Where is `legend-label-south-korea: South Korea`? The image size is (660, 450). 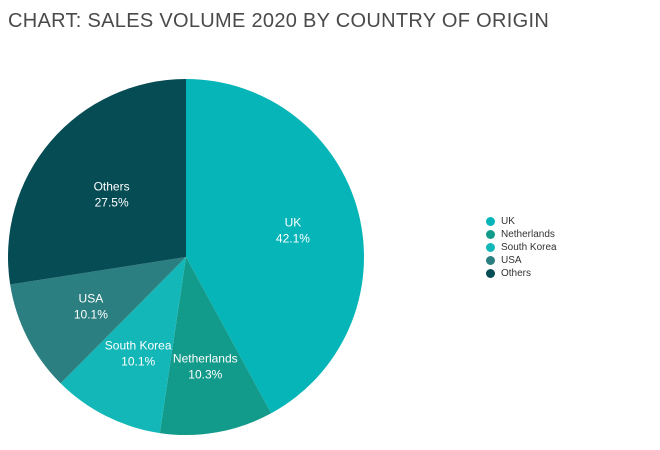
legend-label-south-korea: South Korea is located at coordinates (529, 247).